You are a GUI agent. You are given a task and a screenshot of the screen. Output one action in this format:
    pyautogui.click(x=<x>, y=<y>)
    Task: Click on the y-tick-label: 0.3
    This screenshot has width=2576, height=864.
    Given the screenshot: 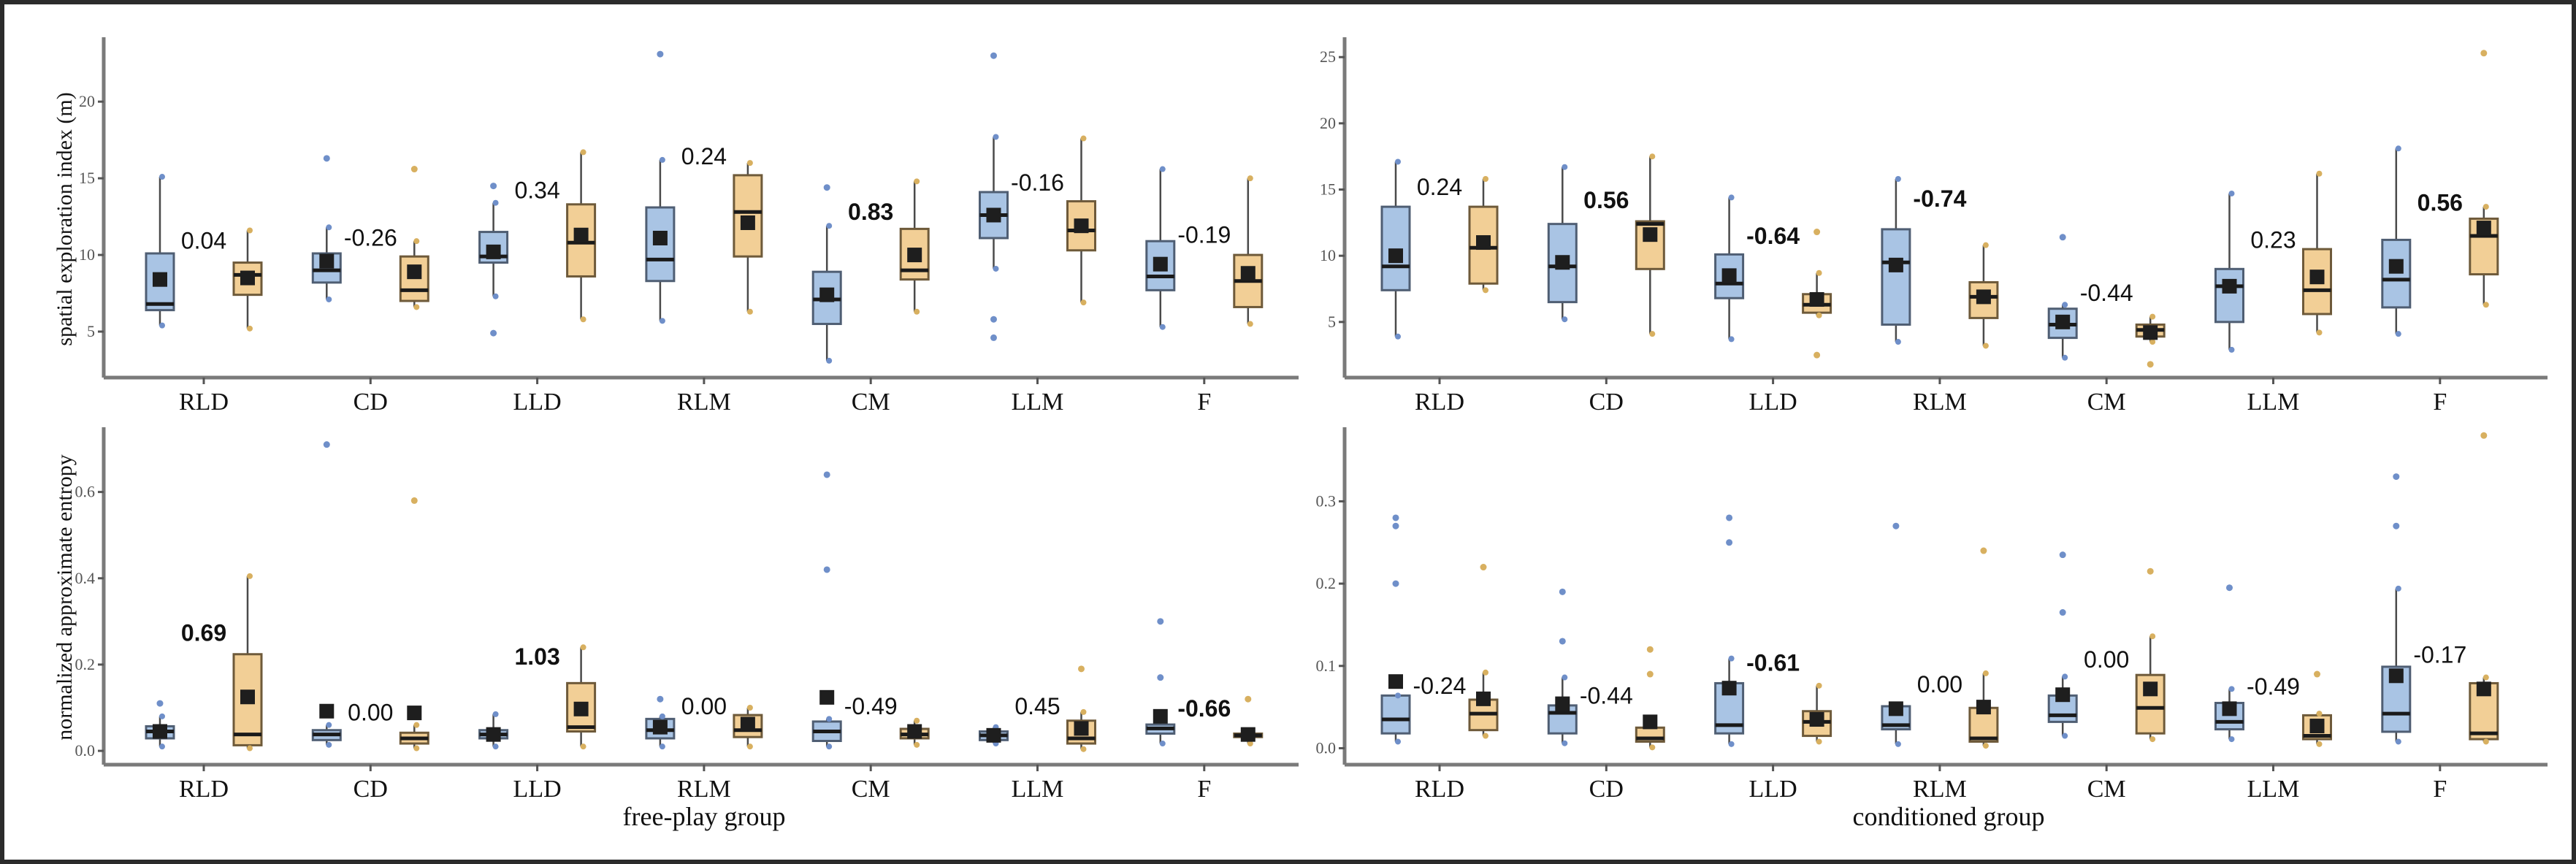 What is the action you would take?
    pyautogui.click(x=1326, y=501)
    